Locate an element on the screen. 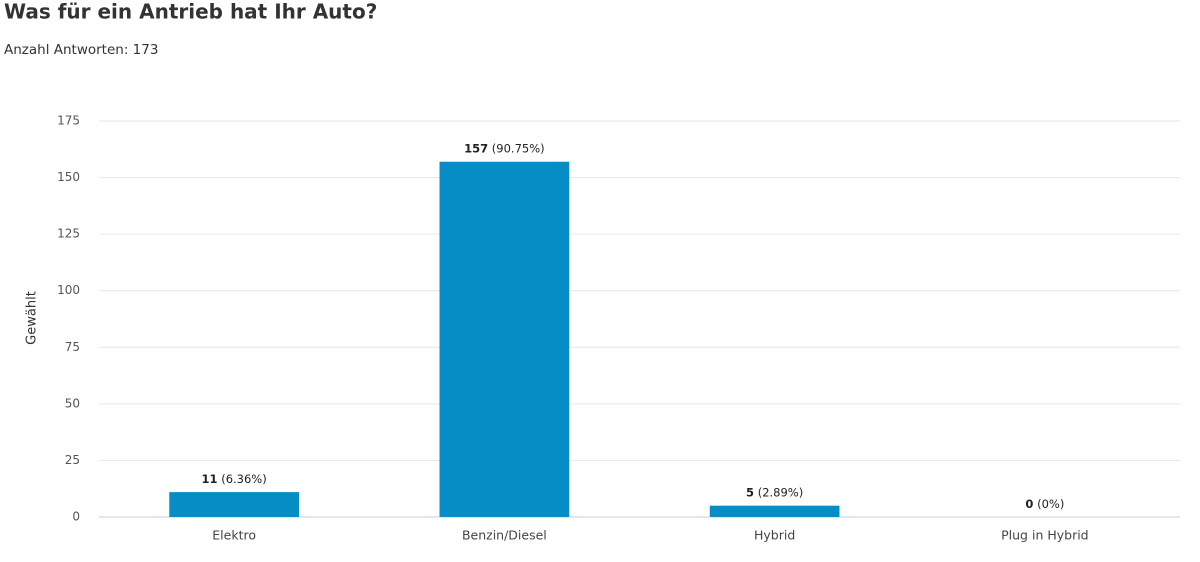 This screenshot has width=1200, height=562. x-tick-label: Benzin/Diesel is located at coordinates (504, 535).